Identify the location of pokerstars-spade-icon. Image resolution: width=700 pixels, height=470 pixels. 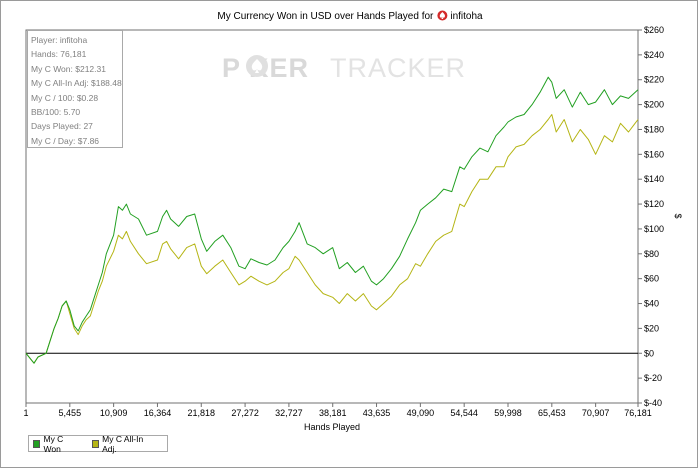
(442, 15).